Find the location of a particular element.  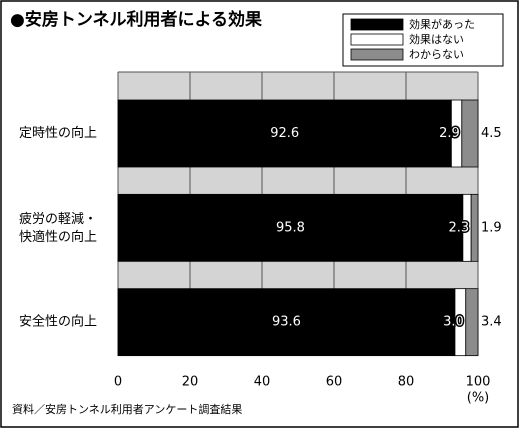

data-label: 95.8 is located at coordinates (290, 227).